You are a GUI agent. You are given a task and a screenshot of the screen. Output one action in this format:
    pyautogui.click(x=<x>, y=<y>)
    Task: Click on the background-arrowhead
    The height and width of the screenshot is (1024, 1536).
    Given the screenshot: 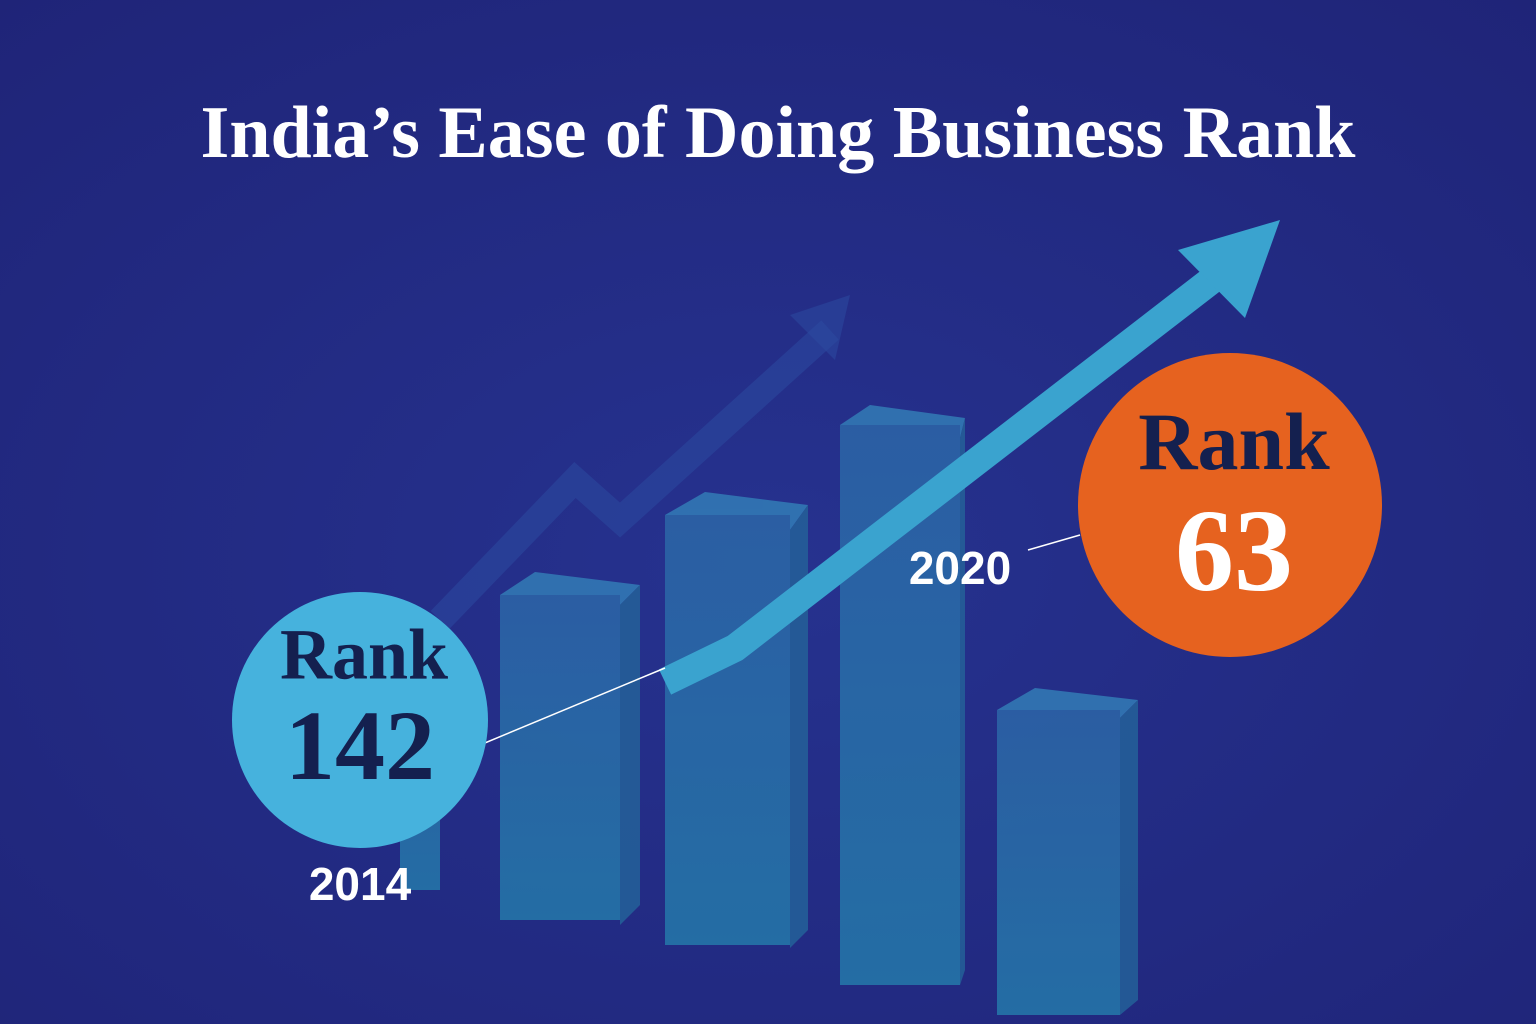 What is the action you would take?
    pyautogui.click(x=820, y=327)
    